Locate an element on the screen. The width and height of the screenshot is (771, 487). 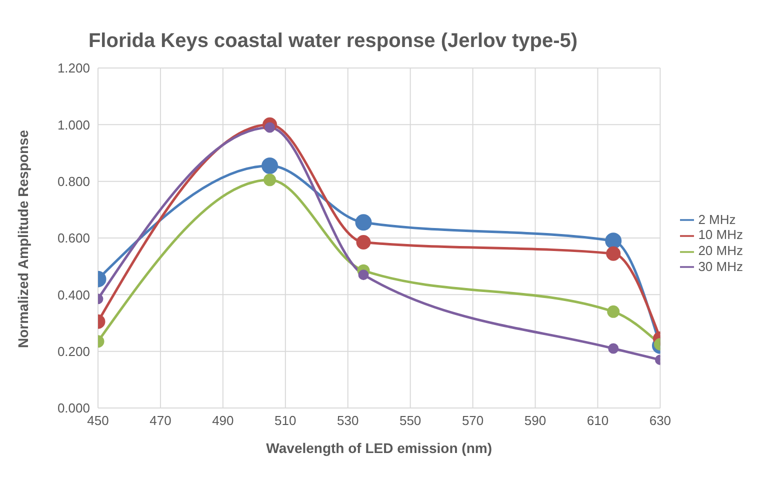
y-tick-label: 0.000 is located at coordinates (73, 408).